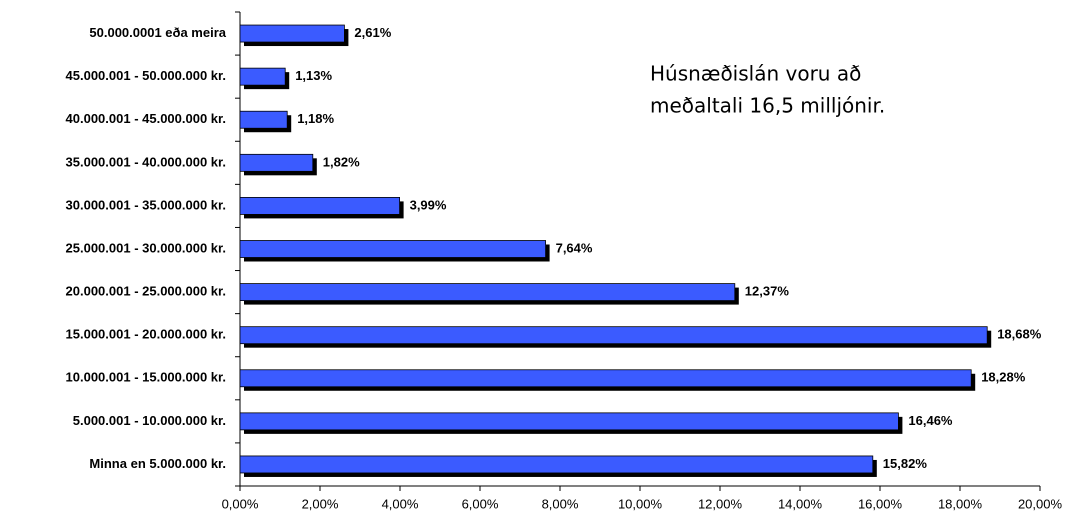 The width and height of the screenshot is (1073, 522). Describe the element at coordinates (146, 291) in the screenshot. I see `y-tick-label: 20.000.001 - 25.000.000 kr.` at that location.